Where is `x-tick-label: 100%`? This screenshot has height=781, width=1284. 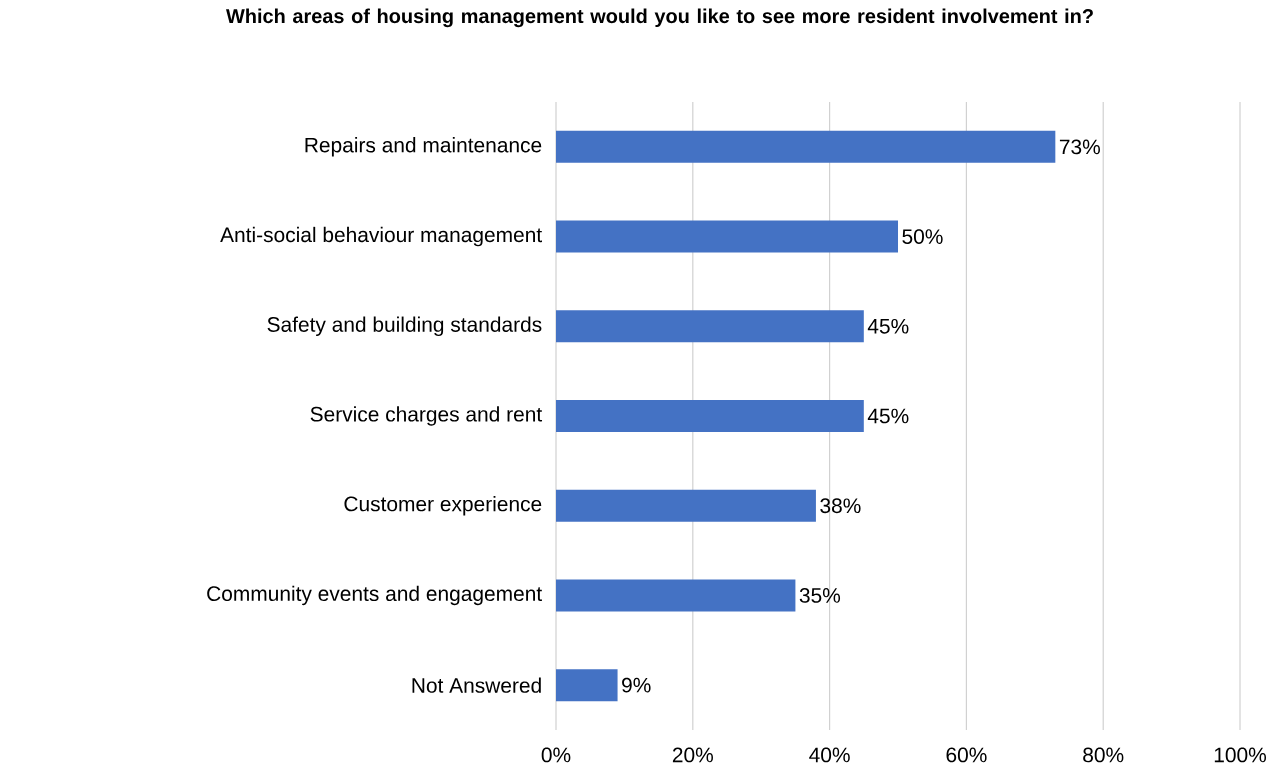 x-tick-label: 100% is located at coordinates (1240, 755).